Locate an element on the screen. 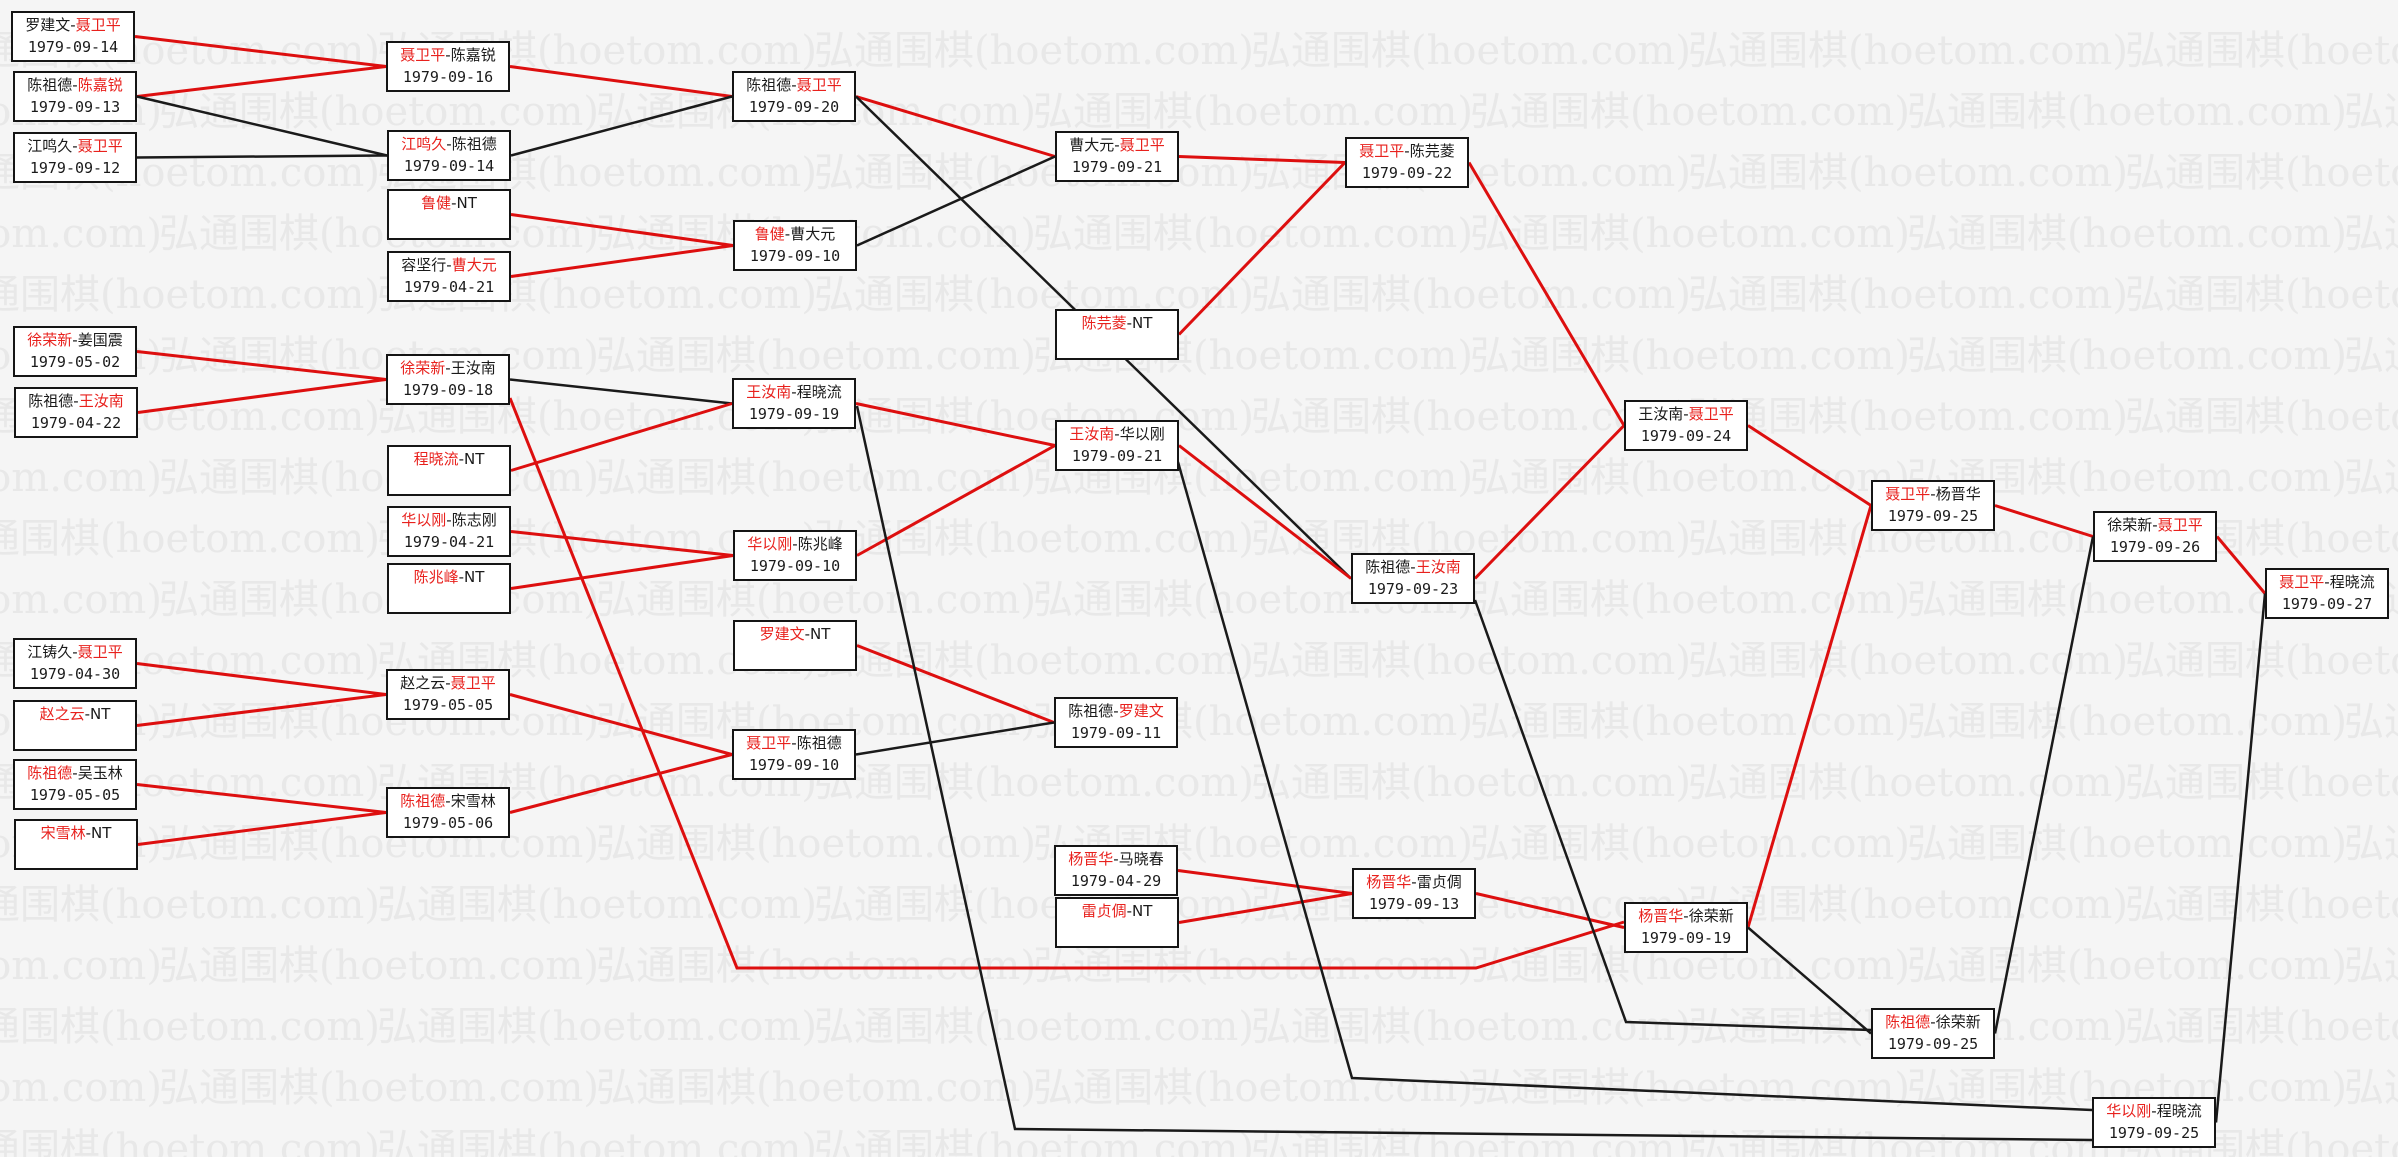 This screenshot has width=2398, height=1157. match-box-D1: 曹大元-聂卫平 1979-09-21 is located at coordinates (1117, 156).